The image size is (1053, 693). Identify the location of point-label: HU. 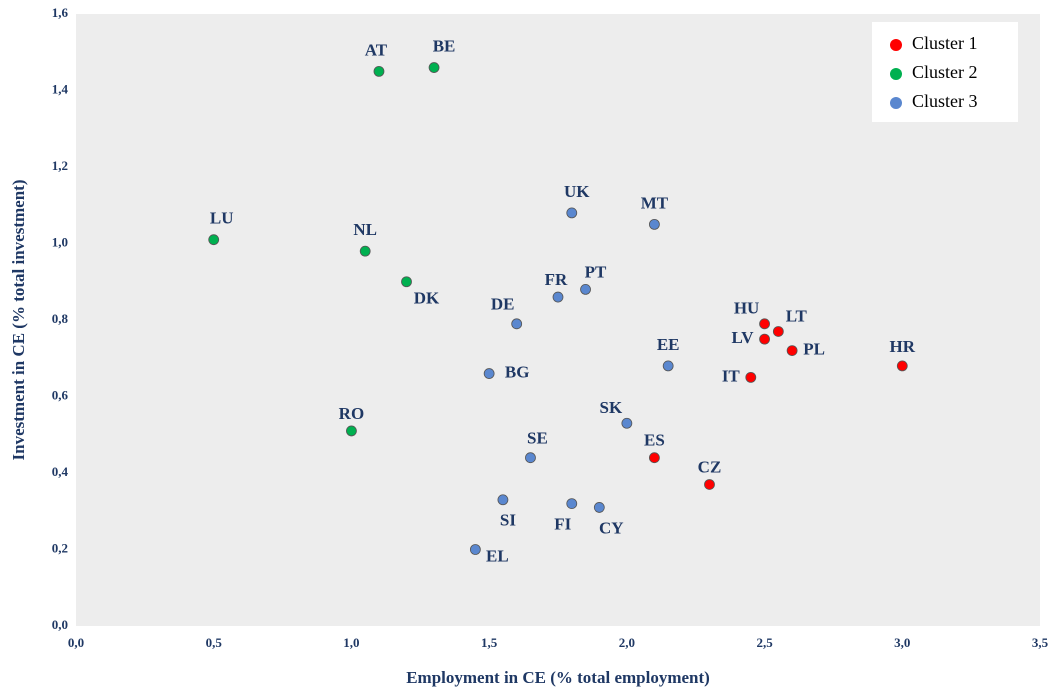
(747, 308).